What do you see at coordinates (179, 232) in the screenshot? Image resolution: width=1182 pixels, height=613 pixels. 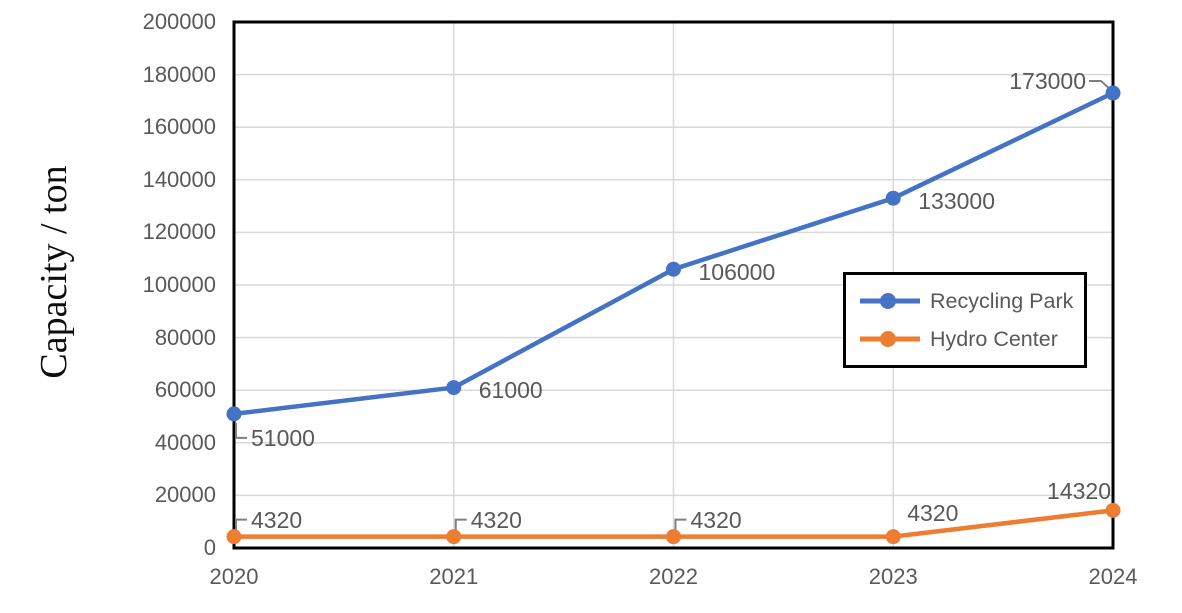 I see `y-axis-tick-label: 120000` at bounding box center [179, 232].